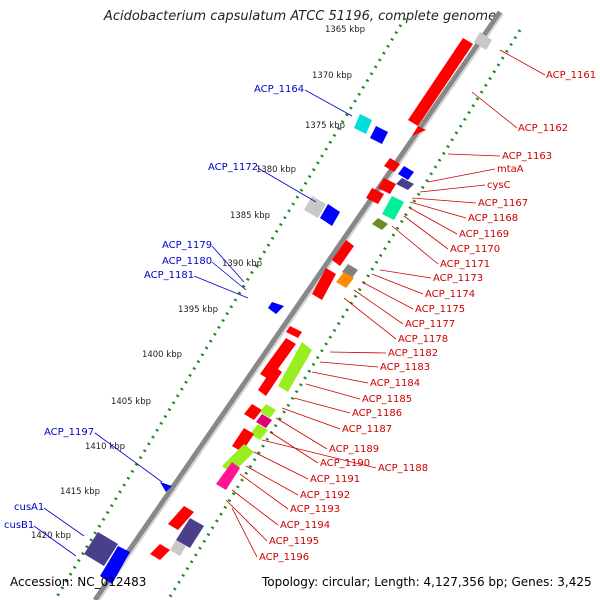 This screenshot has width=600, height=600. What do you see at coordinates (503, 203) in the screenshot?
I see `forward-gene-label: ACP_1167` at bounding box center [503, 203].